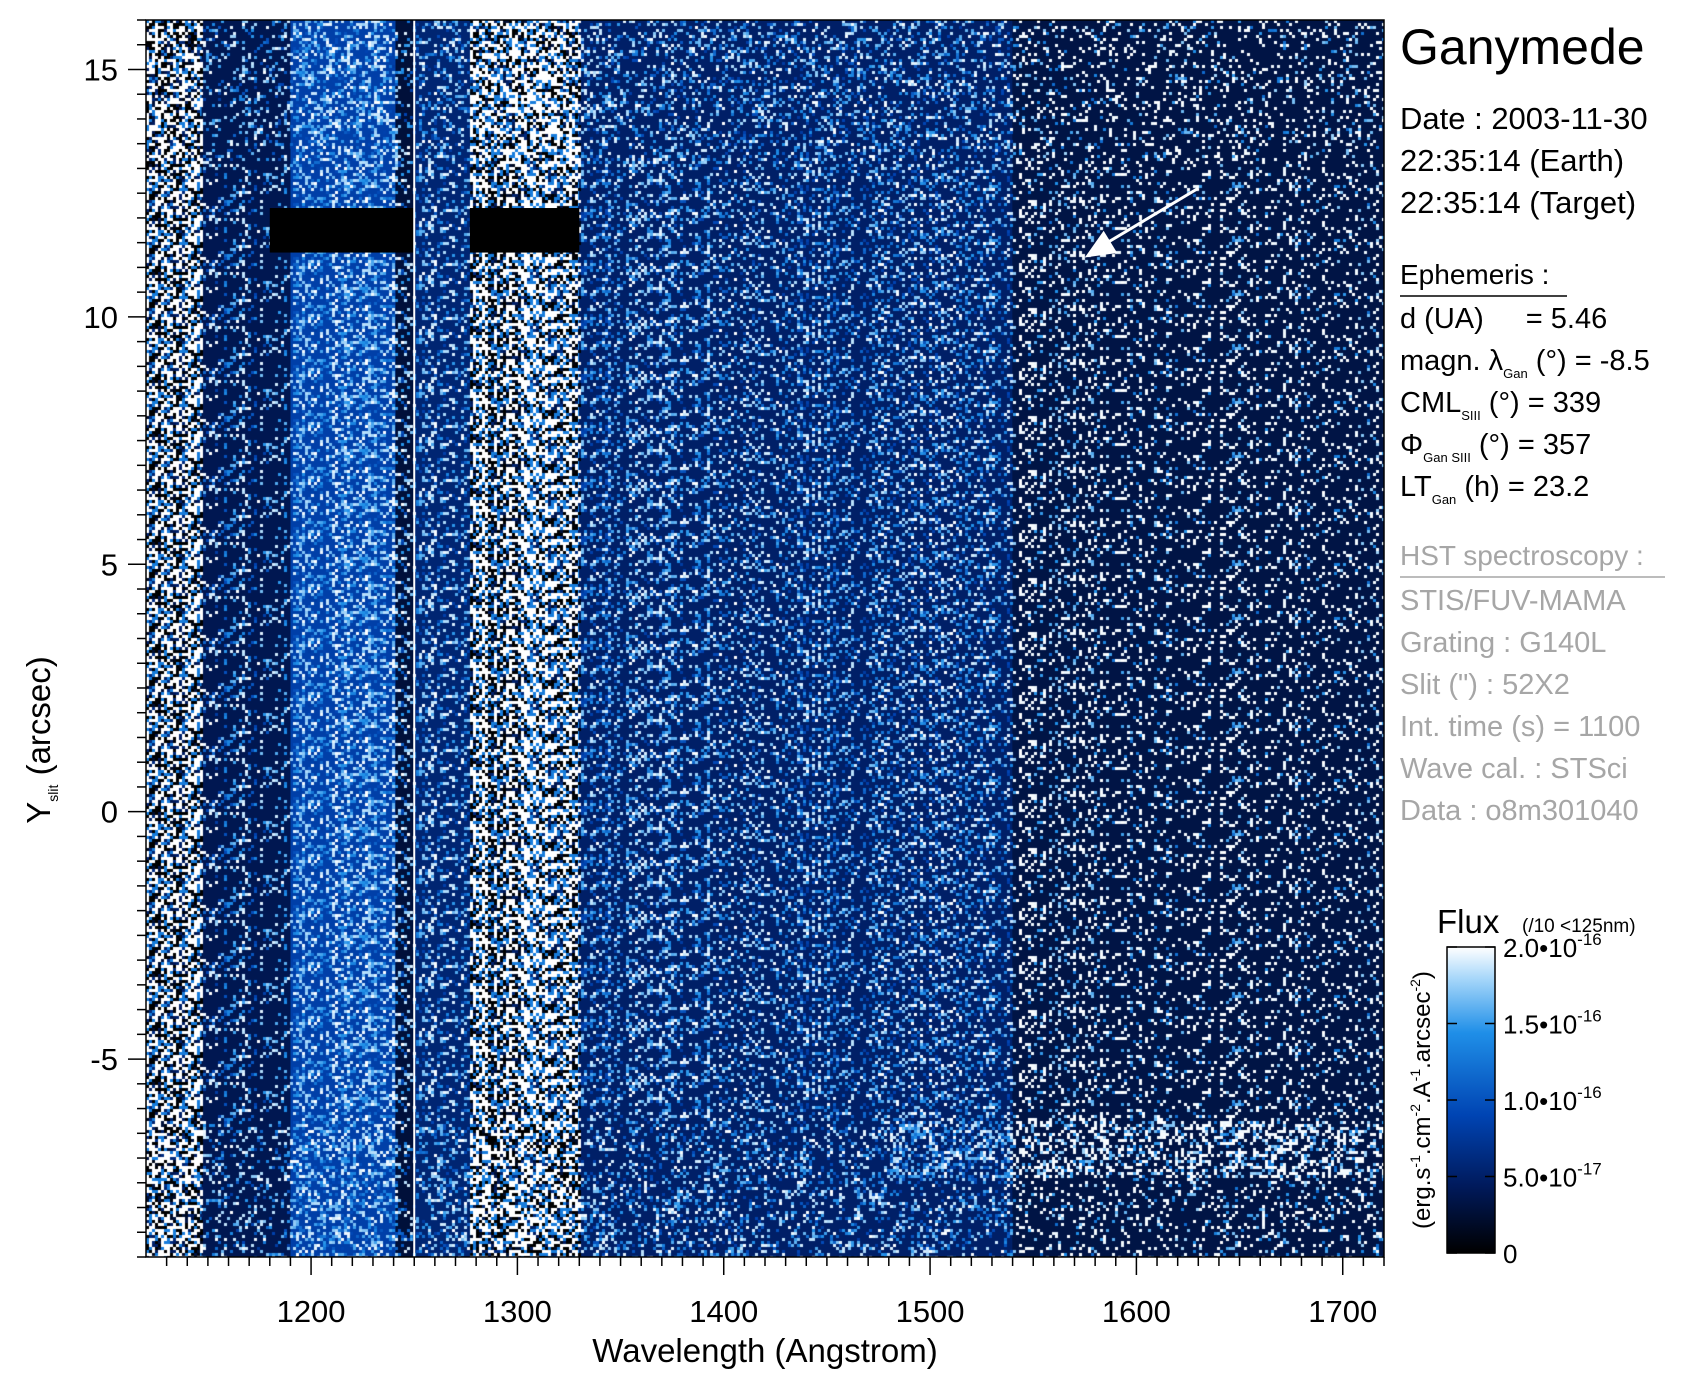 The image size is (1683, 1385). Describe the element at coordinates (1522, 555) in the screenshot. I see `hst-header: HST spectroscopy :` at that location.